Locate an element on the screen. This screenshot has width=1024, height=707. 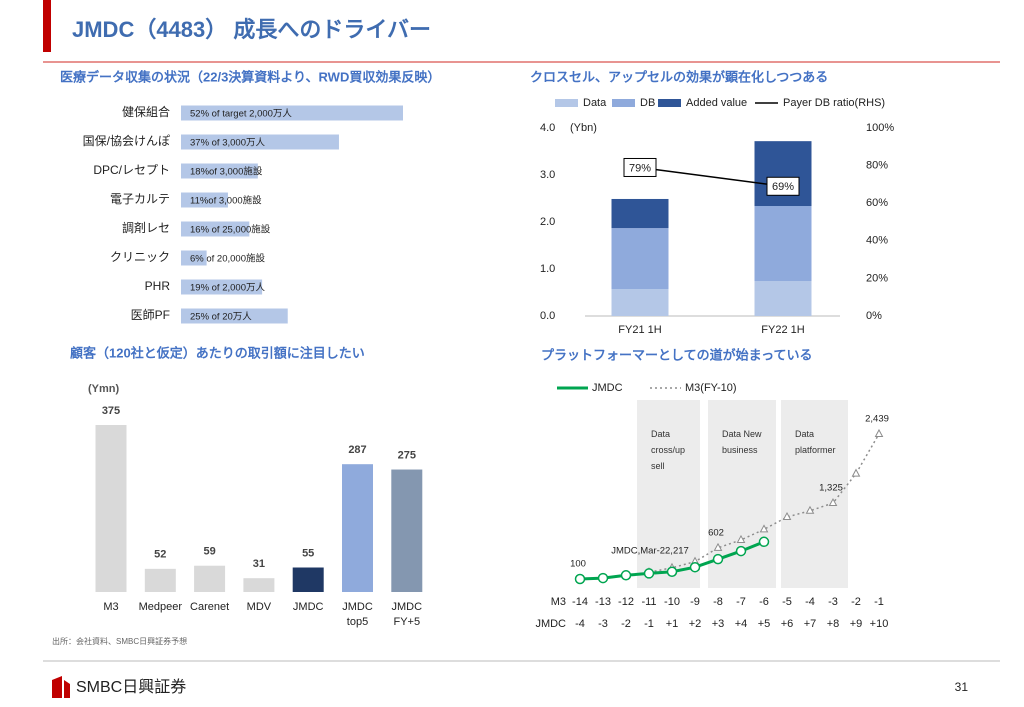
value-label: 11%of 3,000施設 is located at coordinates (226, 201).